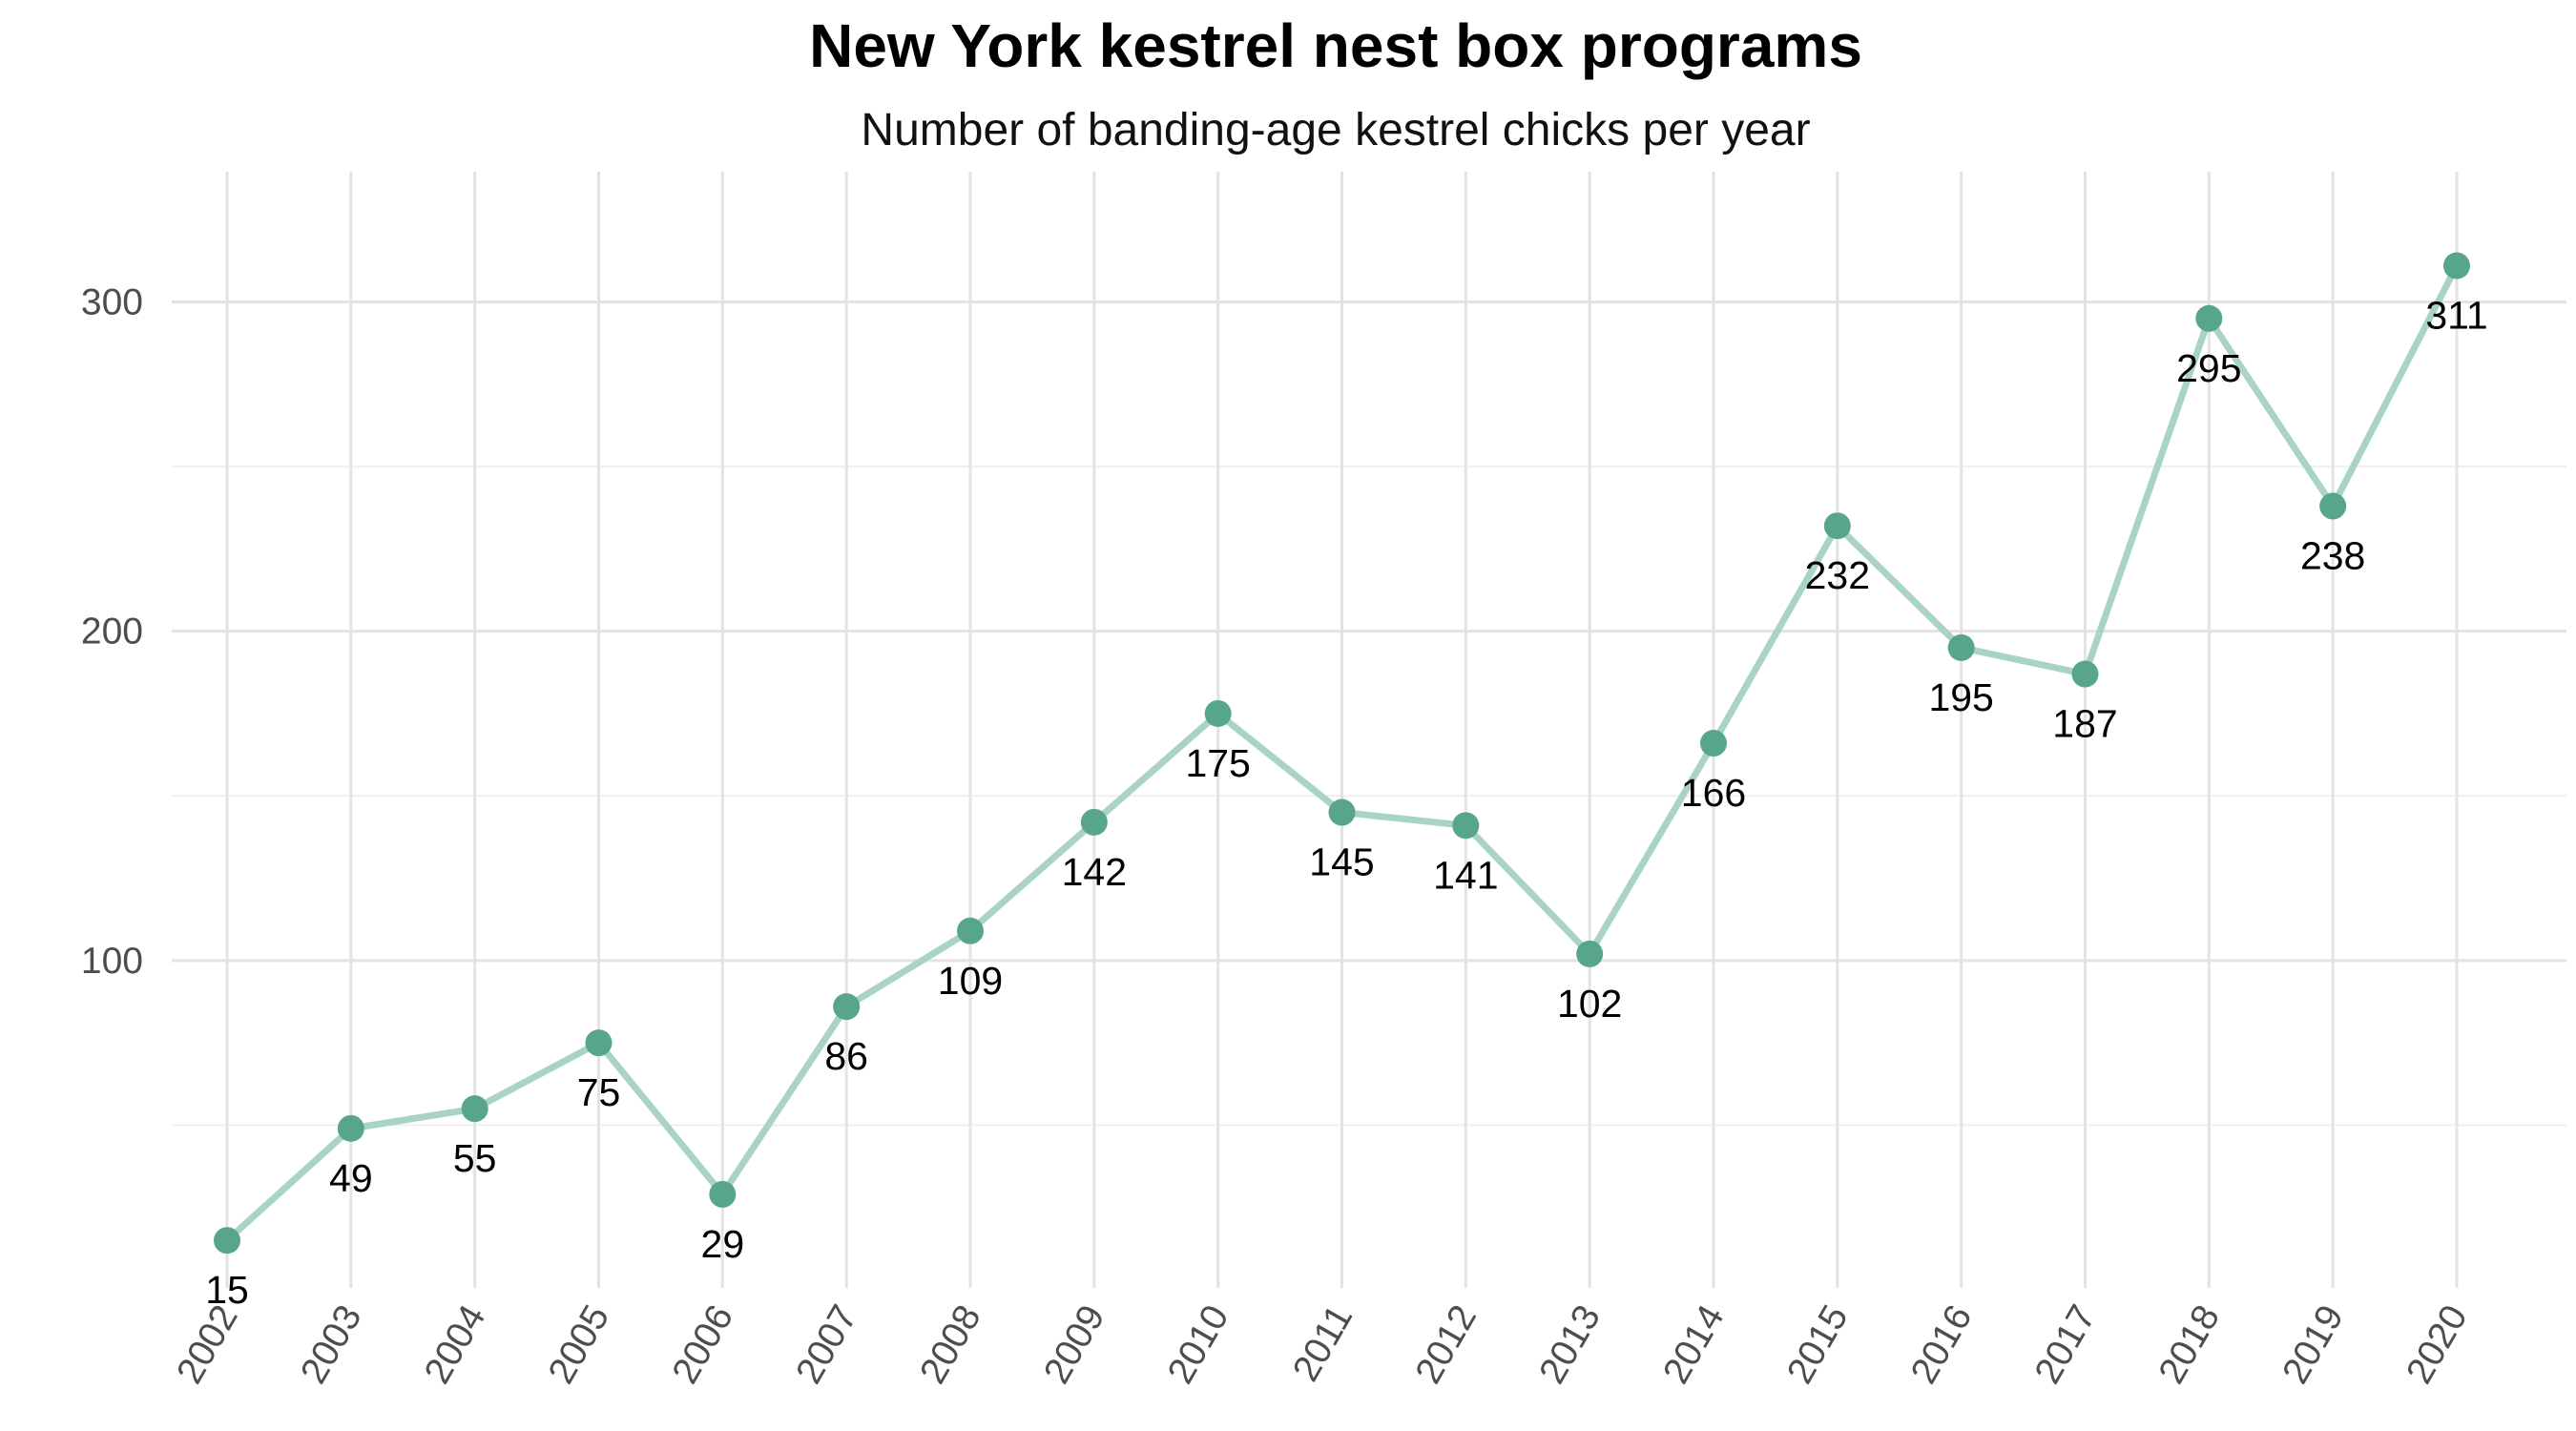 The height and width of the screenshot is (1431, 2576). I want to click on data-label: 102, so click(1589, 1004).